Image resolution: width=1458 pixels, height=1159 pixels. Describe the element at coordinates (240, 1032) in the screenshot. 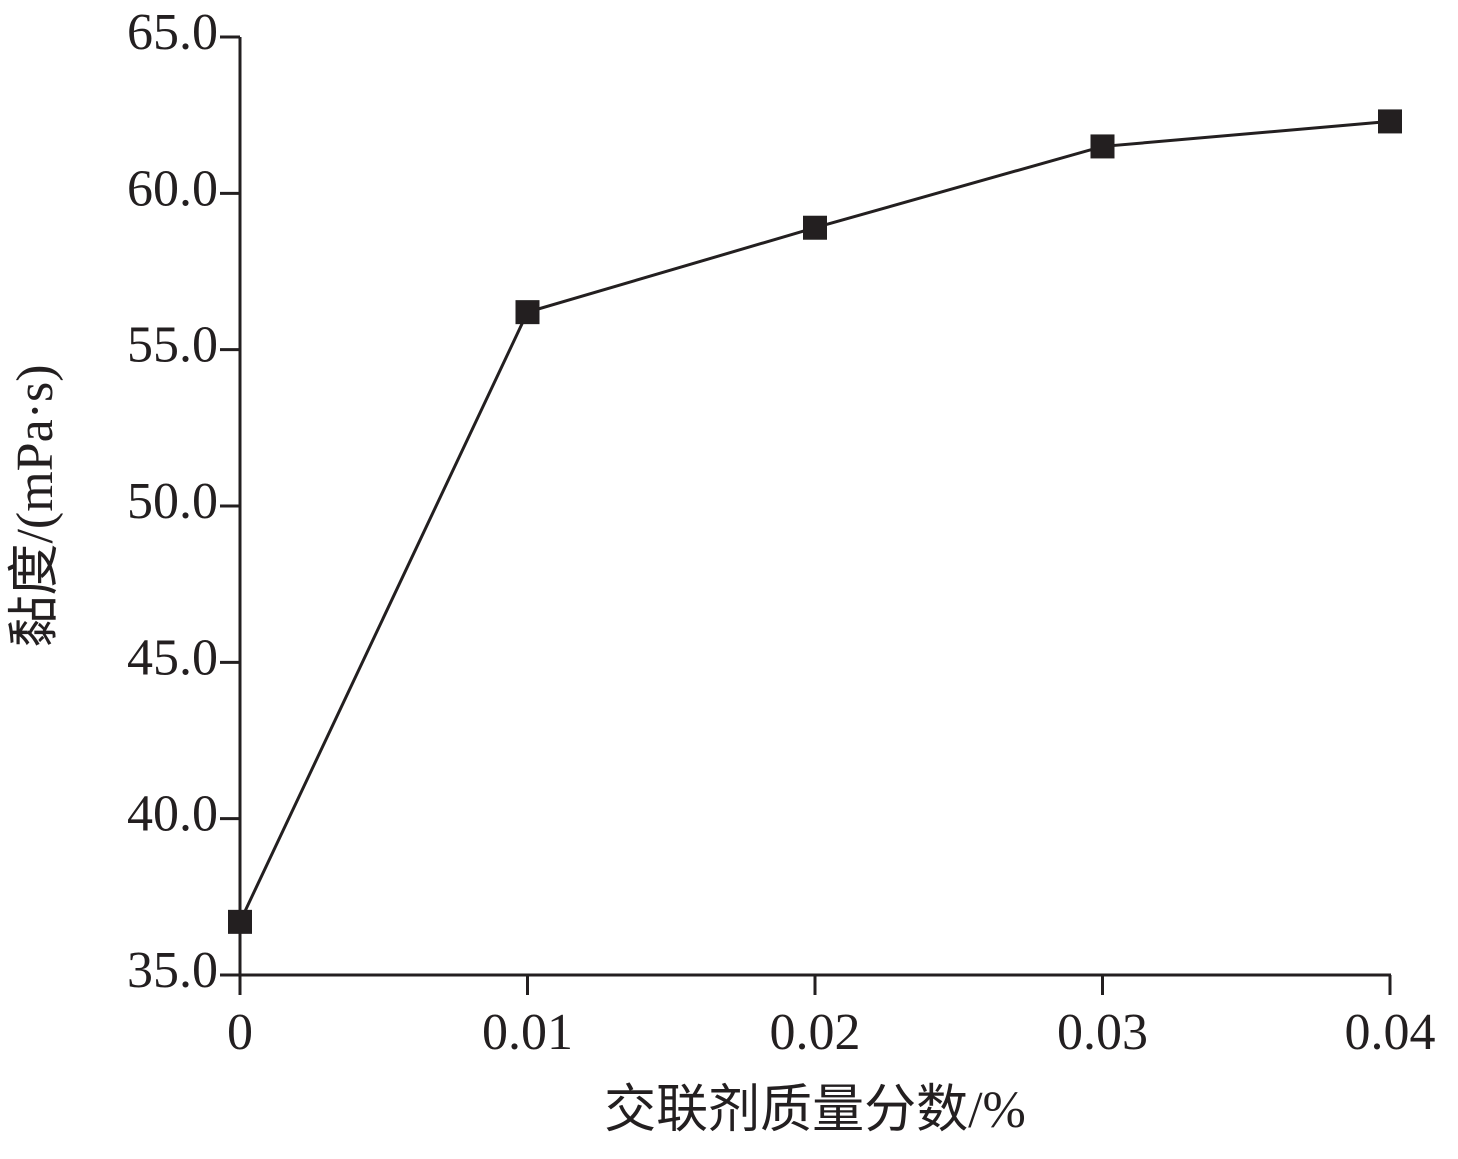

I see `x-tick-label: 0` at that location.